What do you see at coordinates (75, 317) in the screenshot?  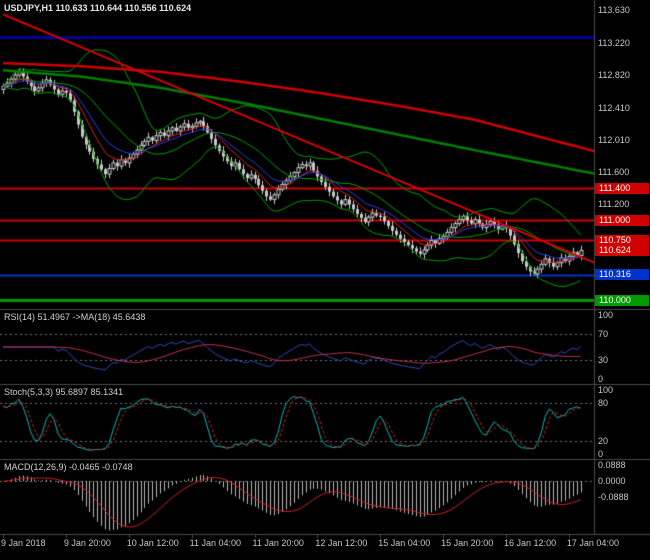 I see `rsi-indicator-label: RSI(14) 51.4967 ->MA(18) 45.6438` at bounding box center [75, 317].